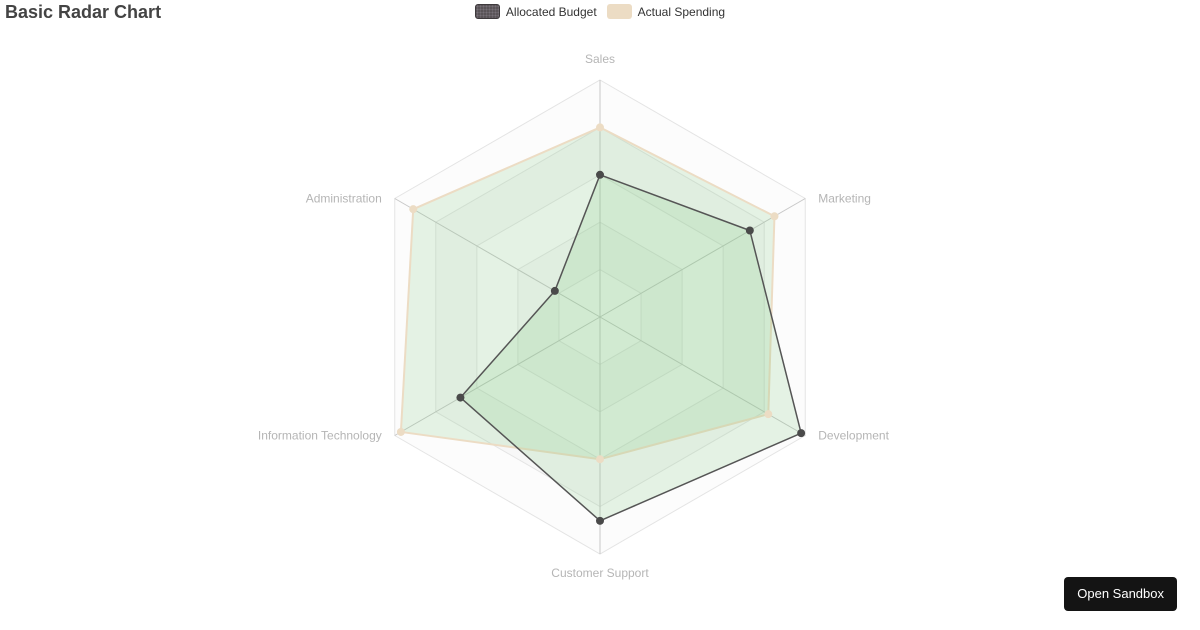  What do you see at coordinates (853, 436) in the screenshot?
I see `axis-label-development: Development` at bounding box center [853, 436].